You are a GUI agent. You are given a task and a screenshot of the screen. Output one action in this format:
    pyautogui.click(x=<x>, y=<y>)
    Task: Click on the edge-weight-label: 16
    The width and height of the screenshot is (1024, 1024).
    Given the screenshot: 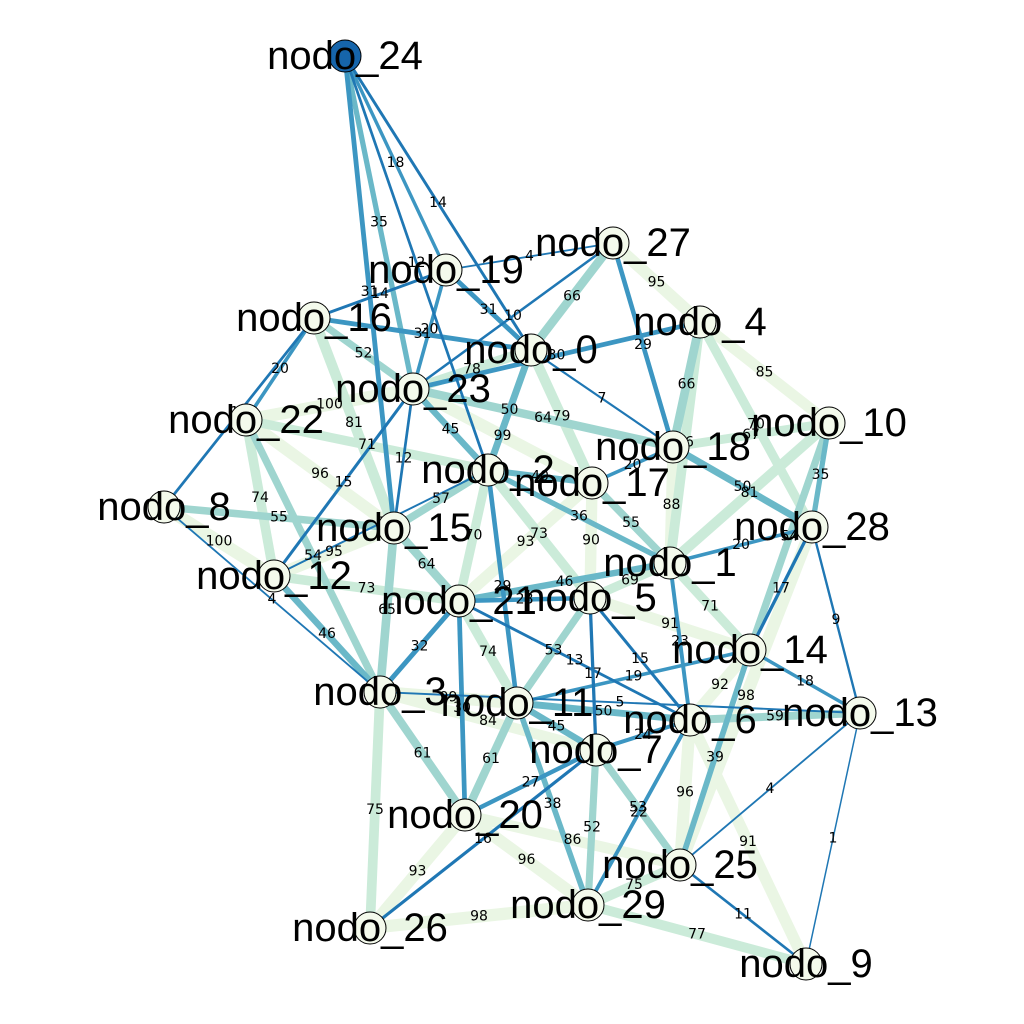 What is the action you would take?
    pyautogui.click(x=483, y=839)
    